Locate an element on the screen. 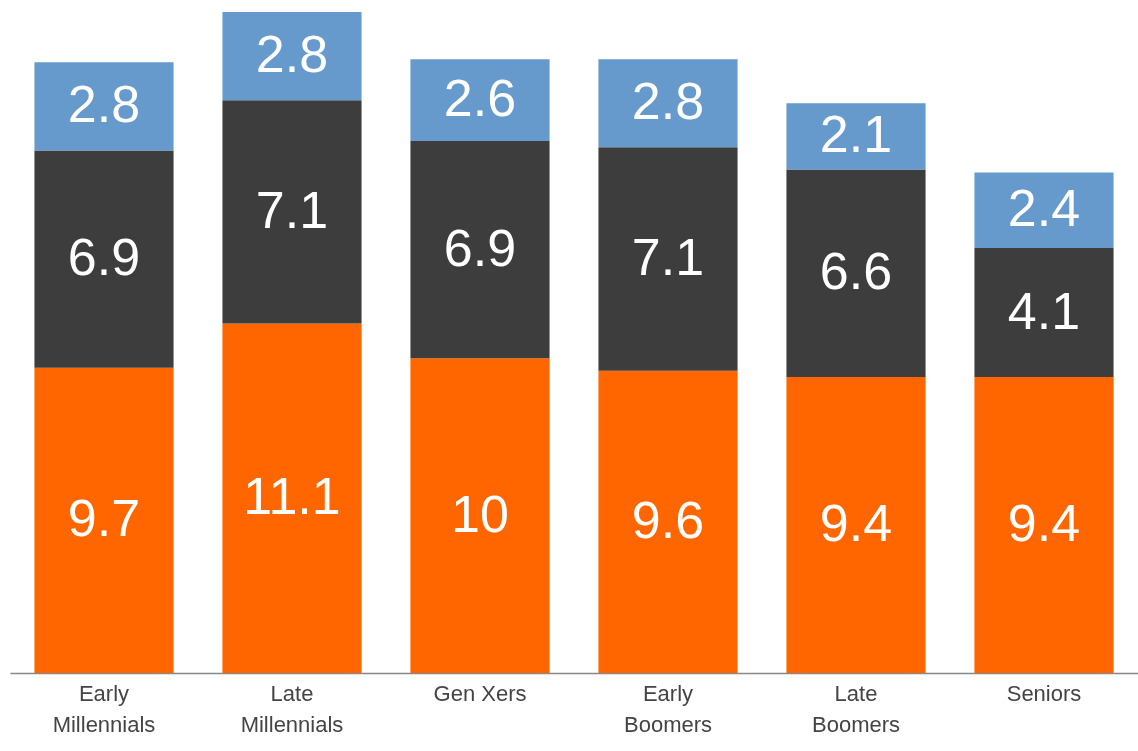 The width and height of the screenshot is (1138, 751). data-label: 10 is located at coordinates (480, 513).